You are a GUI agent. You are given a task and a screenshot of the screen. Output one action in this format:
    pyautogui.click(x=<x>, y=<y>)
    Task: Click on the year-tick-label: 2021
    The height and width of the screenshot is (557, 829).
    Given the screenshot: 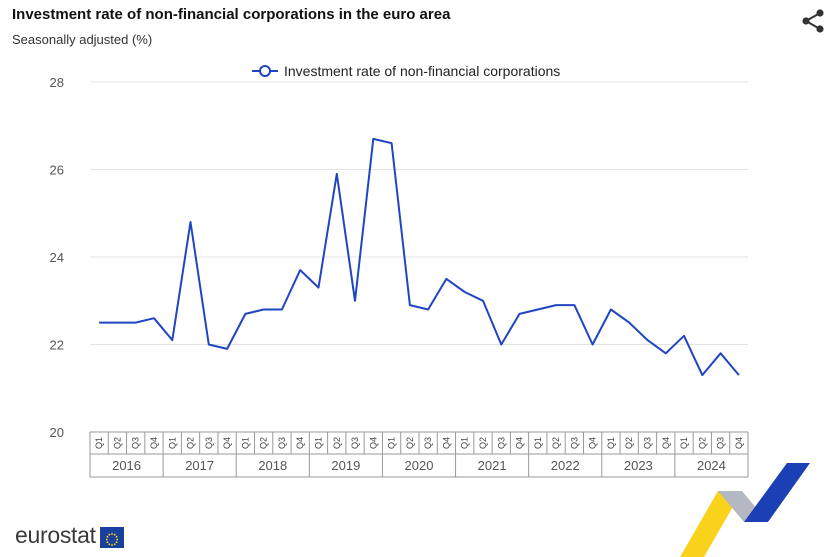 What is the action you would take?
    pyautogui.click(x=492, y=465)
    